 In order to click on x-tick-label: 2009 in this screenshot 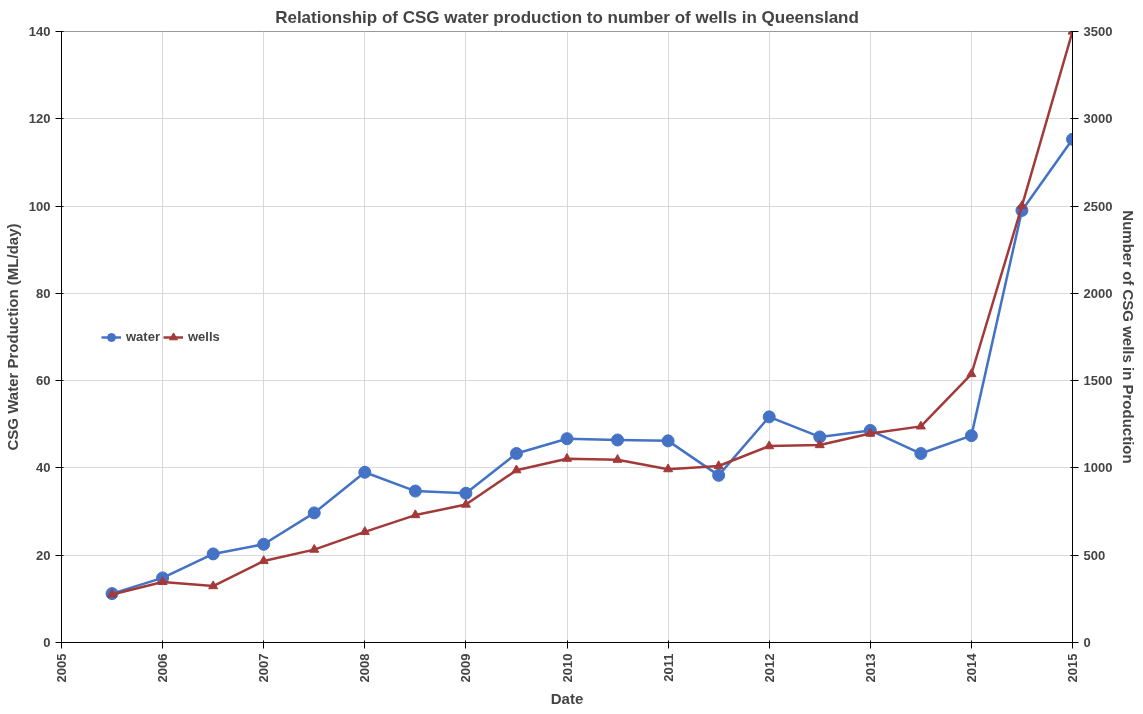, I will do `click(466, 668)`.